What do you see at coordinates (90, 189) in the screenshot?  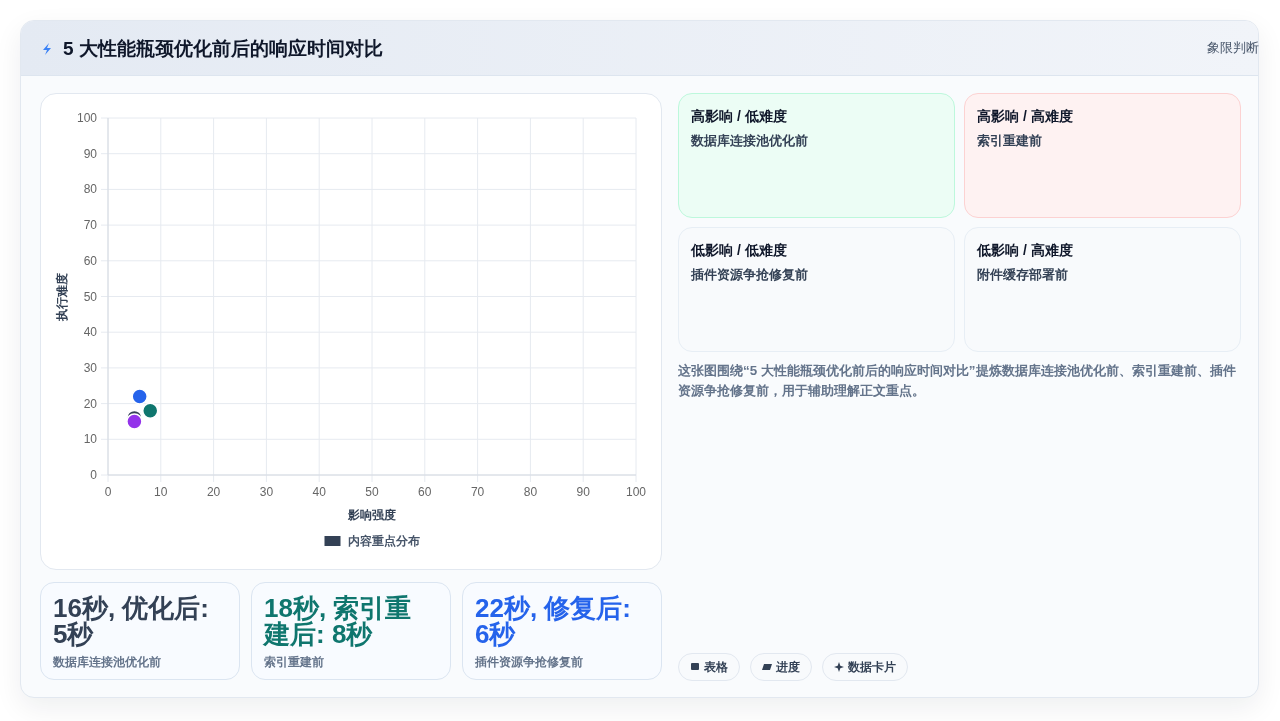 I see `y-tick-label: 80` at bounding box center [90, 189].